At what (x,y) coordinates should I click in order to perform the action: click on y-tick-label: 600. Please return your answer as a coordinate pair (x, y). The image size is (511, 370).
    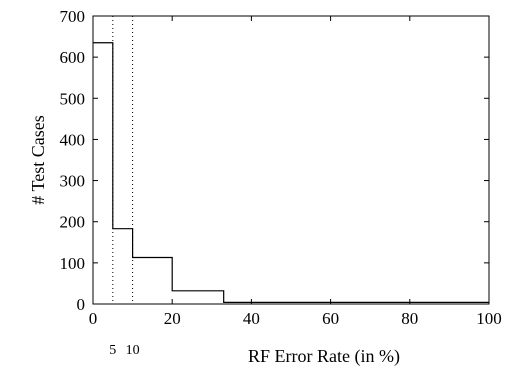
    Looking at the image, I should click on (73, 57).